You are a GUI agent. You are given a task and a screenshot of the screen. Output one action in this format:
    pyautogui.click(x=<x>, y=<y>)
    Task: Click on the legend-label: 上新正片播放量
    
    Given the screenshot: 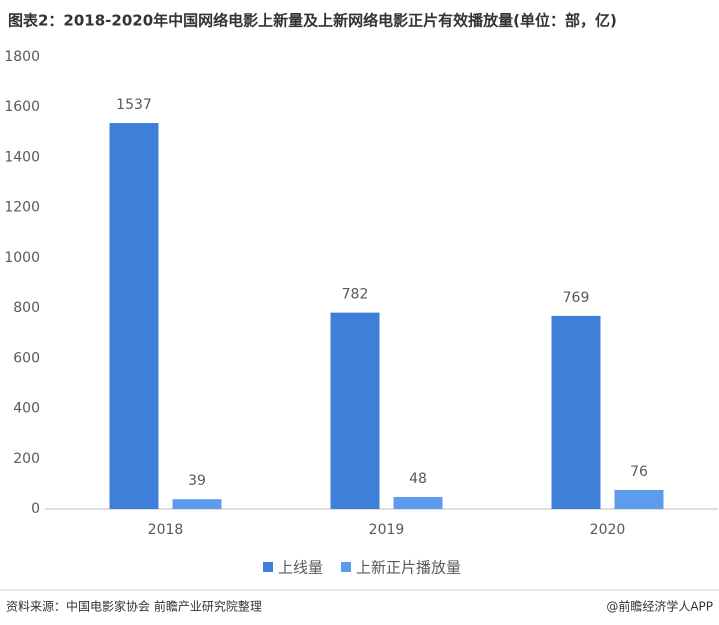 What is the action you would take?
    pyautogui.click(x=408, y=568)
    